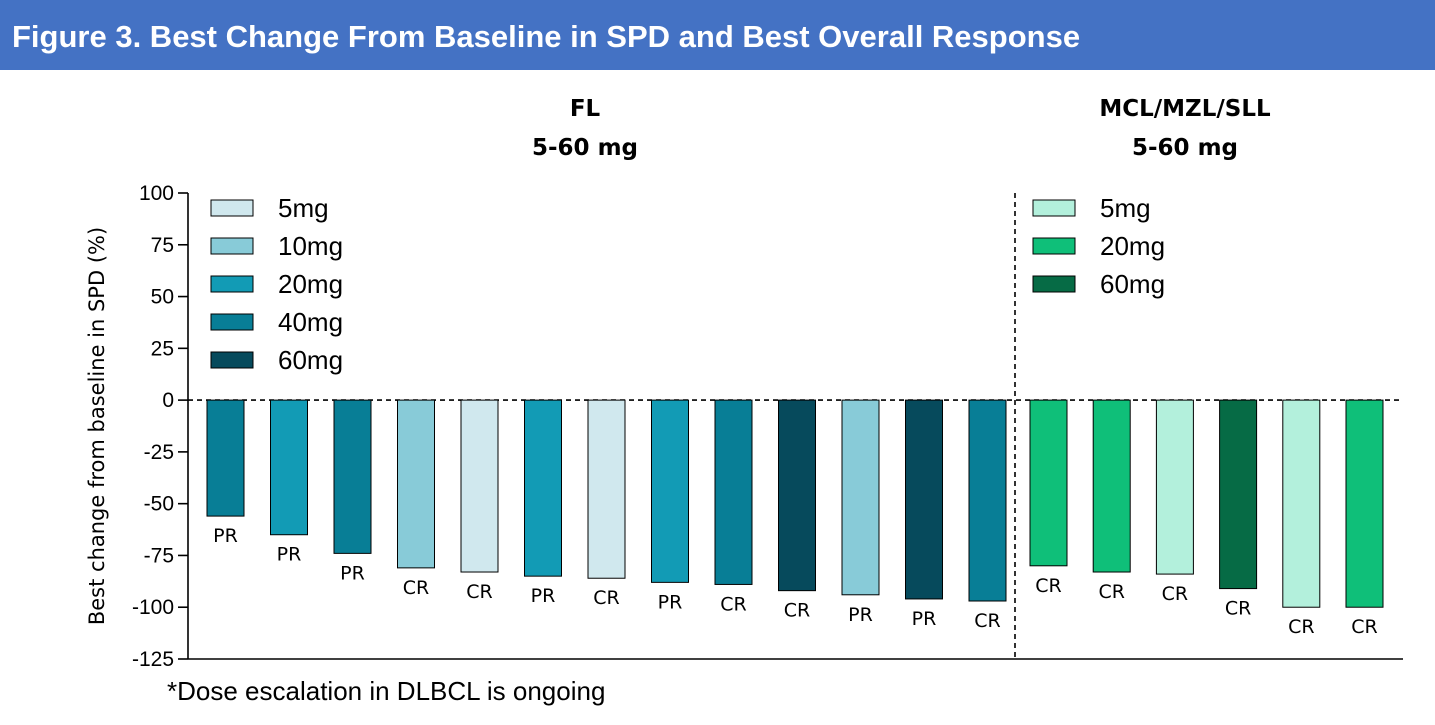 The height and width of the screenshot is (725, 1435). I want to click on y-tick-label: 0, so click(168, 400).